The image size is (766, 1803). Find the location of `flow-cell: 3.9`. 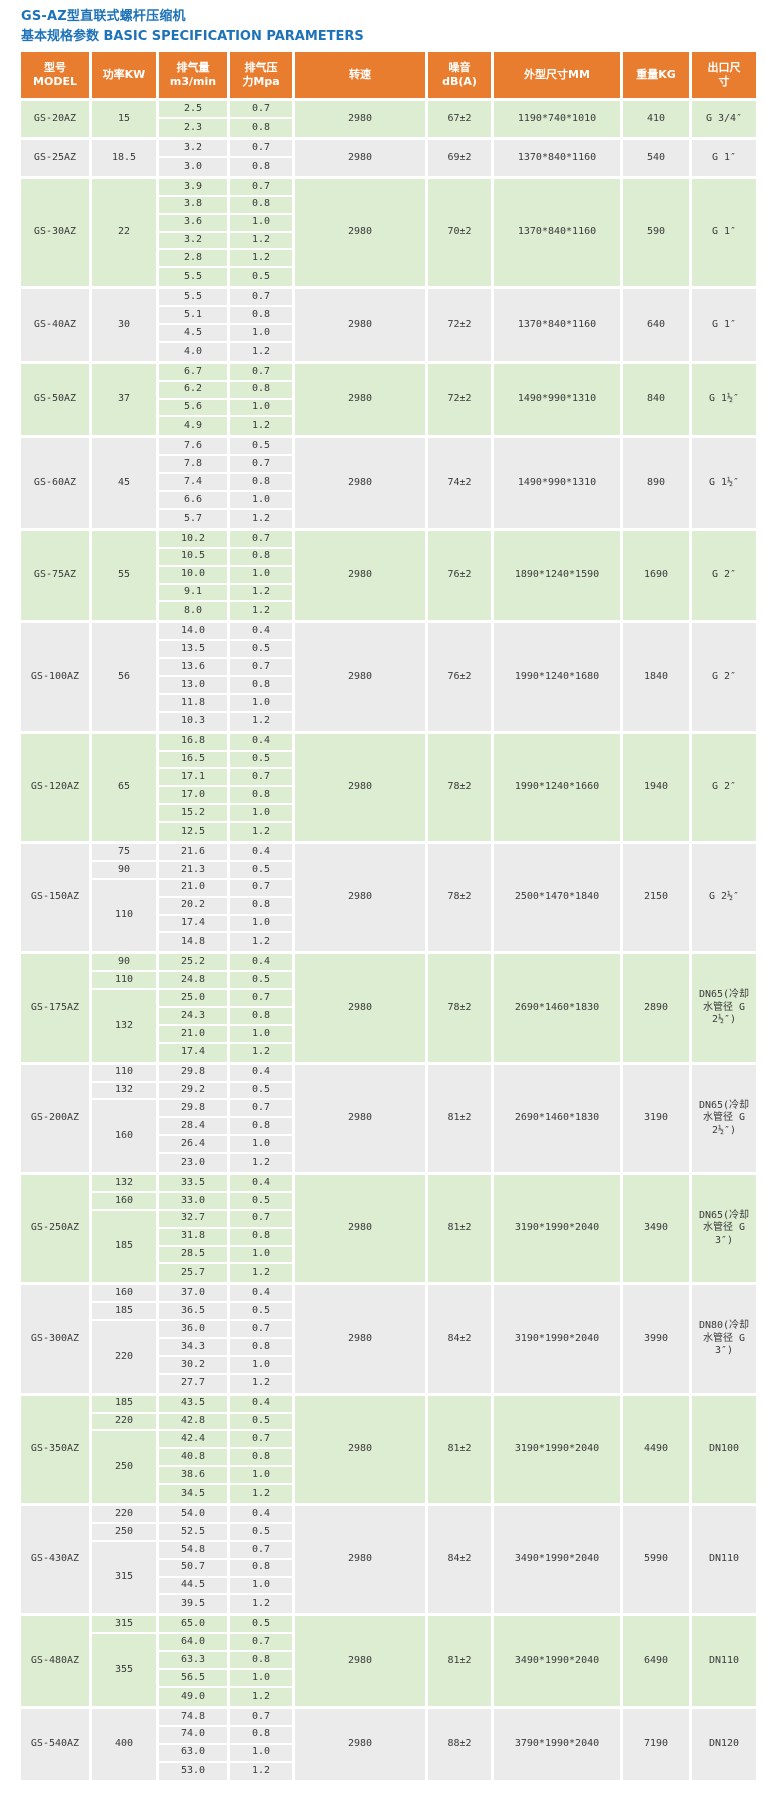

flow-cell: 3.9 is located at coordinates (193, 187).